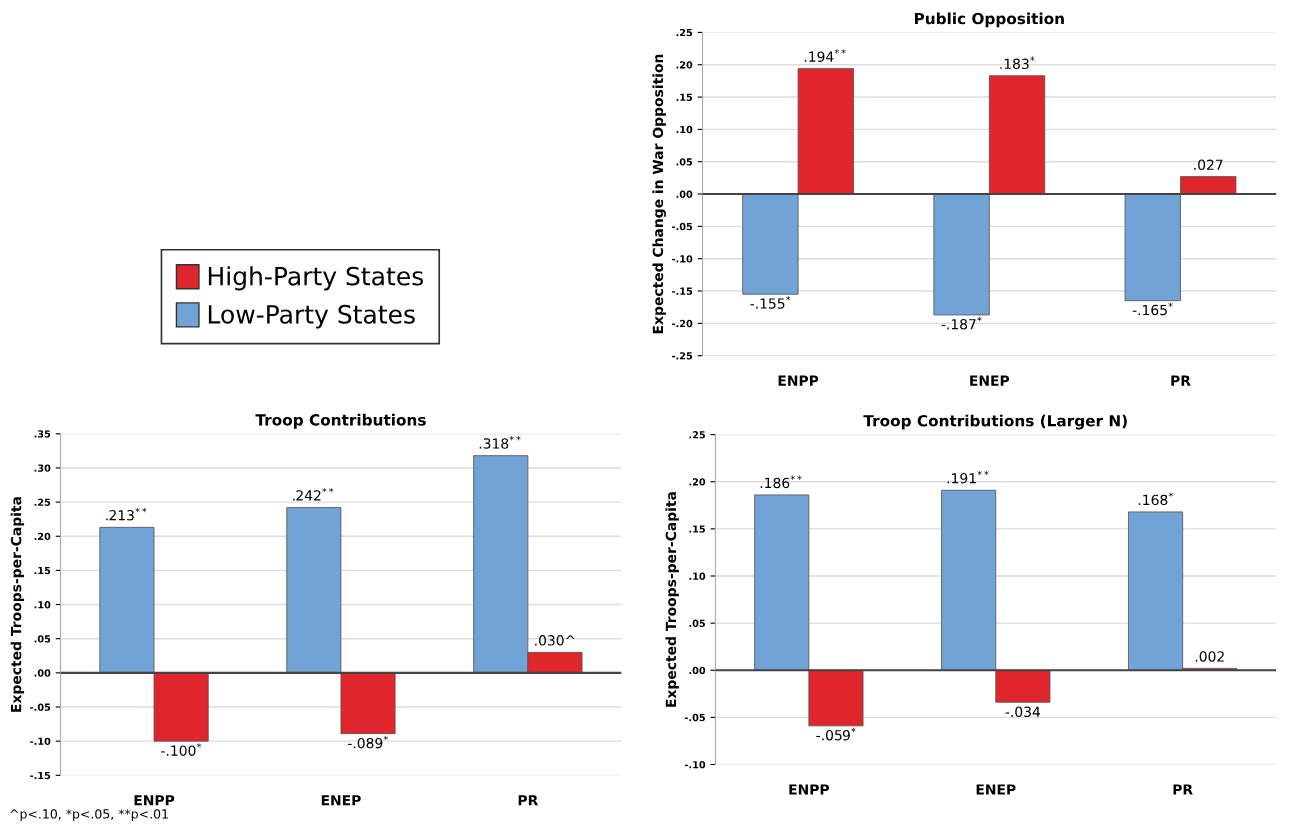 This screenshot has height=831, width=1289. What do you see at coordinates (89, 815) in the screenshot?
I see `text: ^p<.10, *p<.05, **p<.01` at bounding box center [89, 815].